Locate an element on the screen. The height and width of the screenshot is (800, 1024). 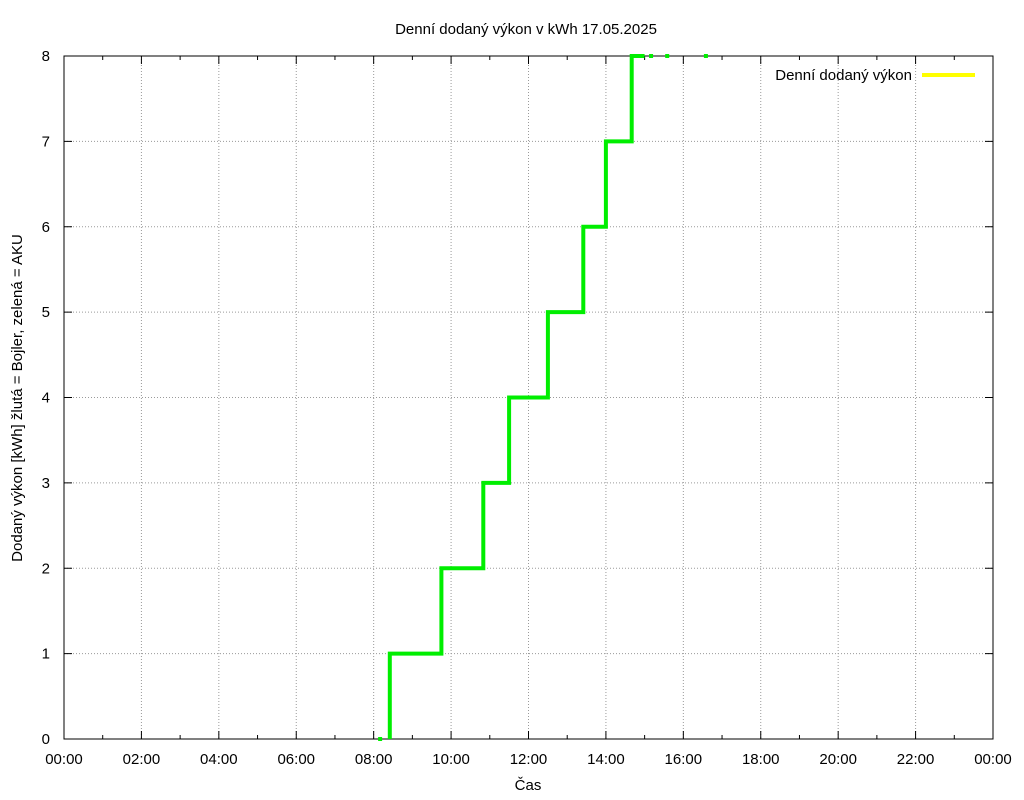
x-tick-label: 10:00 is located at coordinates (451, 759).